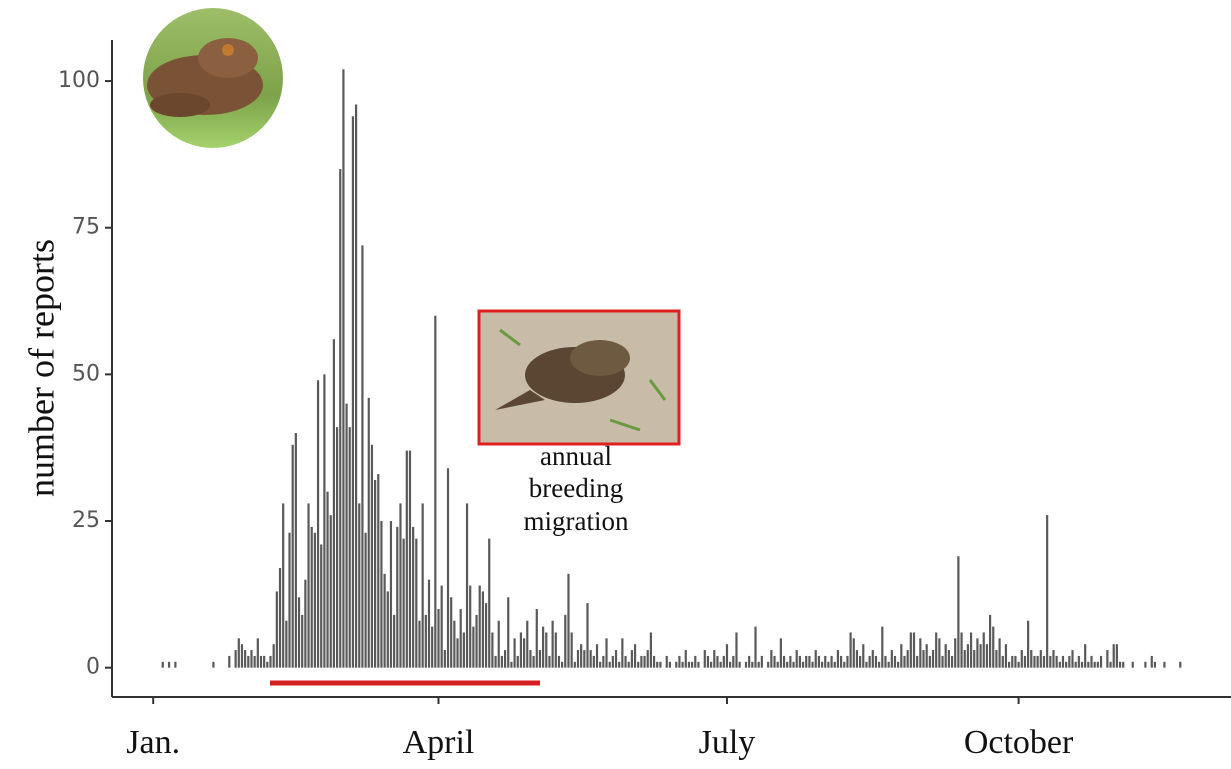 This screenshot has width=1231, height=769. What do you see at coordinates (727, 742) in the screenshot?
I see `x-tick-label: July` at bounding box center [727, 742].